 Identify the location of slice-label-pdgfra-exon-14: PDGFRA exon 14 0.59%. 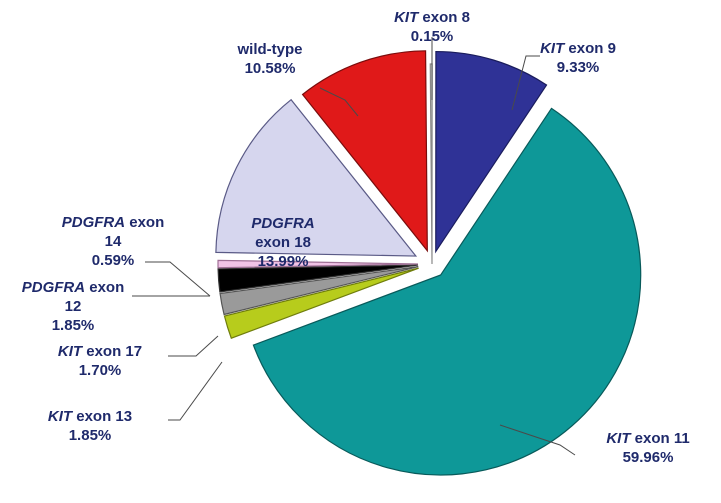
(113, 241).